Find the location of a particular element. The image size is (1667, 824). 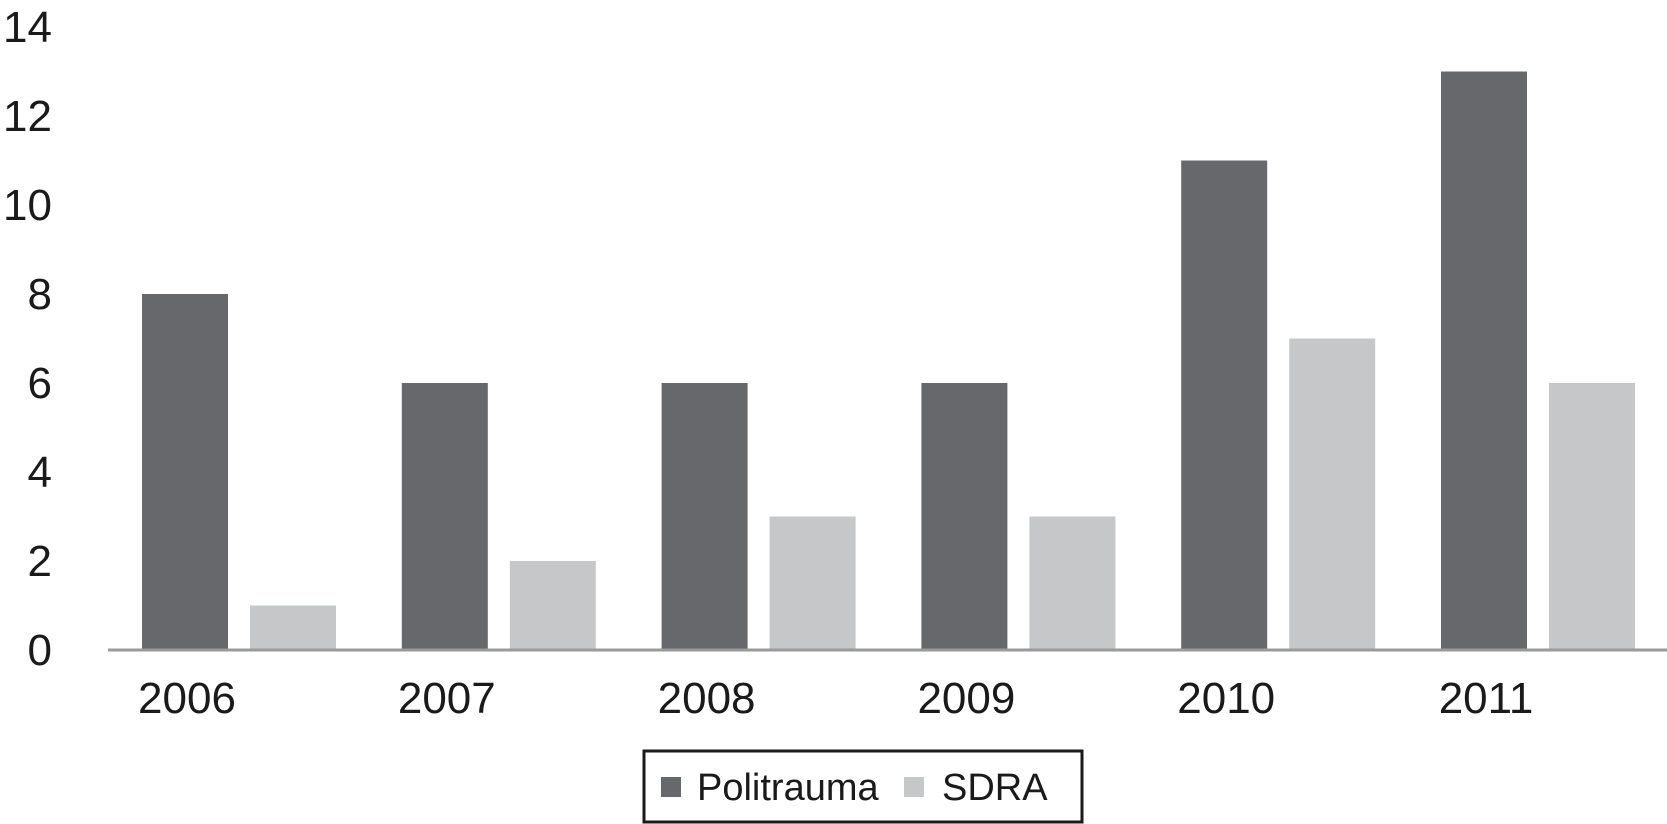

y-tick-label: 12 is located at coordinates (27, 116).